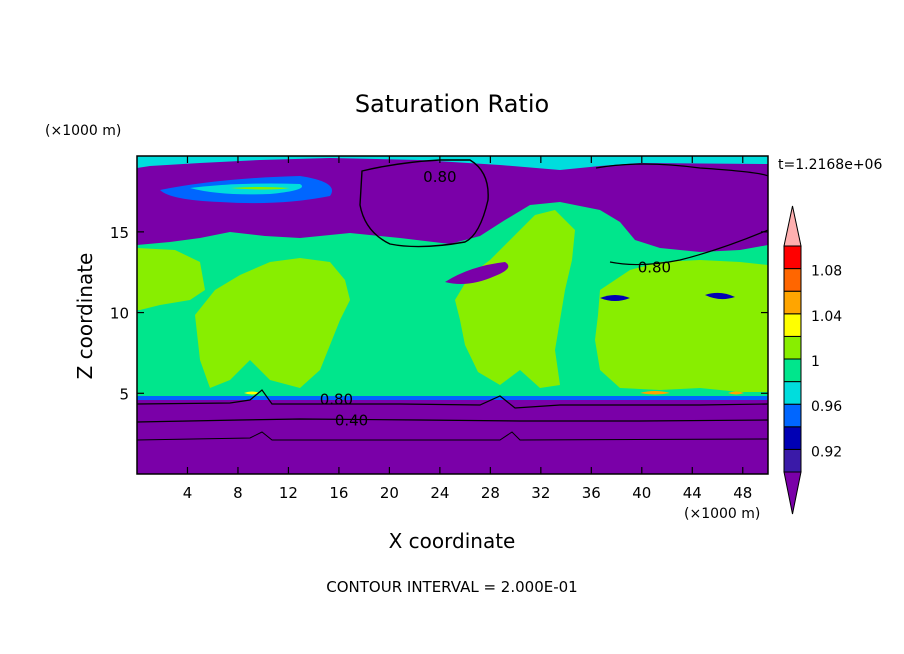 The image size is (904, 654). I want to click on contour-080-low, so click(452, 399).